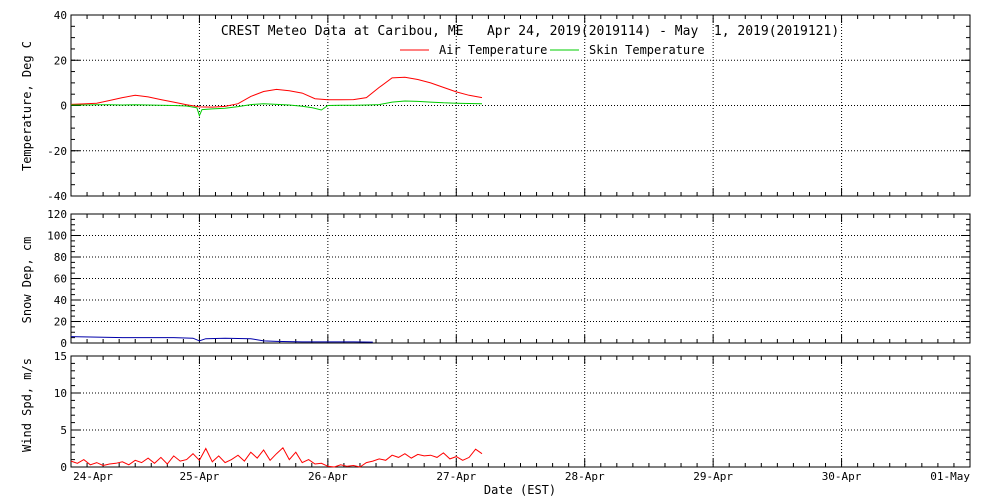 The image size is (1000, 500). What do you see at coordinates (63, 106) in the screenshot?
I see `temperature-ytick-label: 0` at bounding box center [63, 106].